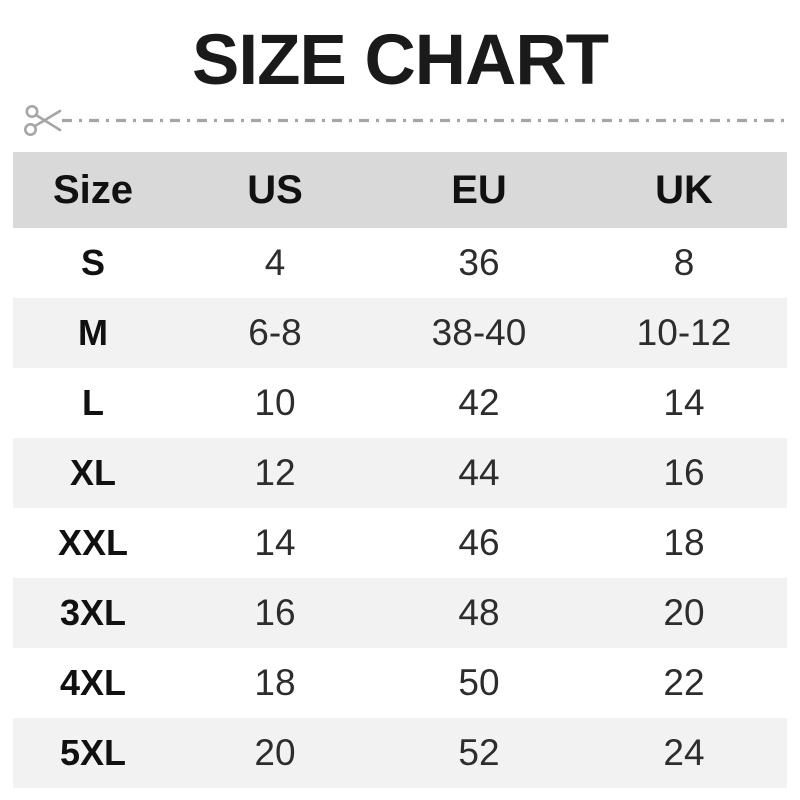 The height and width of the screenshot is (800, 800). What do you see at coordinates (275, 682) in the screenshot?
I see `us-cell: 18` at bounding box center [275, 682].